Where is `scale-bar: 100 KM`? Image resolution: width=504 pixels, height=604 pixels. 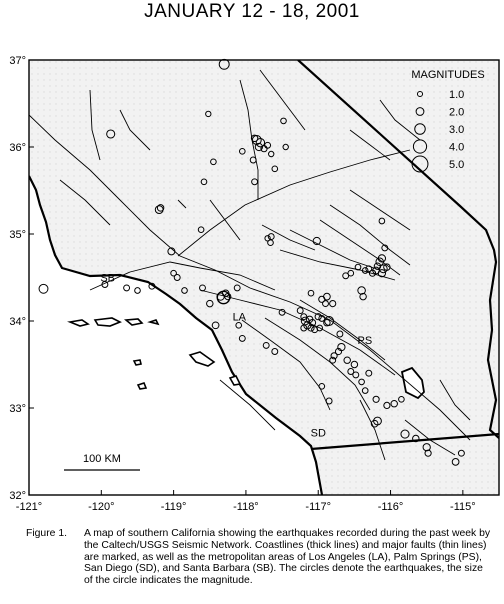
scale-bar: 100 KM is located at coordinates (102, 462).